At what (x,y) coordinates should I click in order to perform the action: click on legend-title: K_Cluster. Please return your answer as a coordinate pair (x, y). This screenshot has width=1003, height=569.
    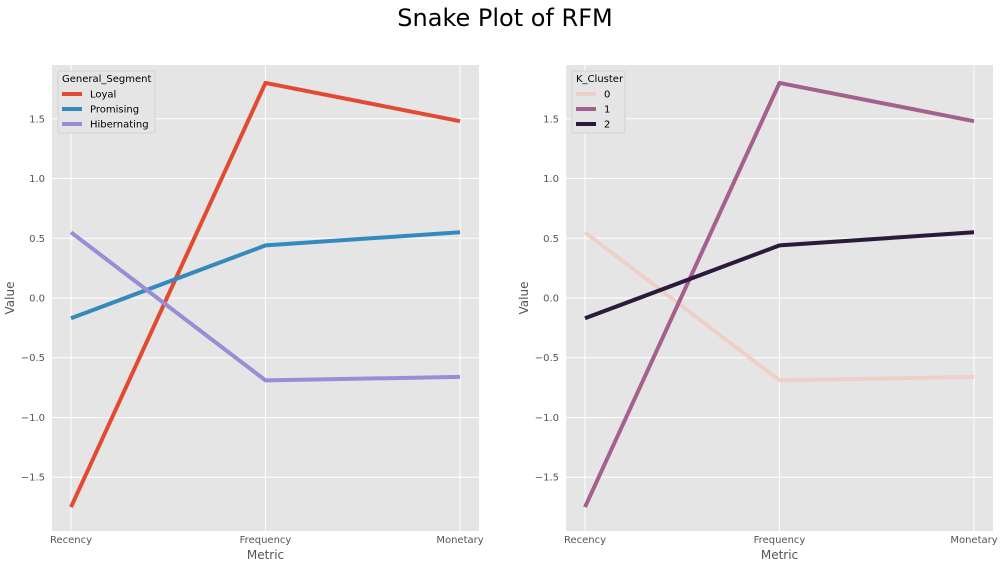
    Looking at the image, I should click on (600, 79).